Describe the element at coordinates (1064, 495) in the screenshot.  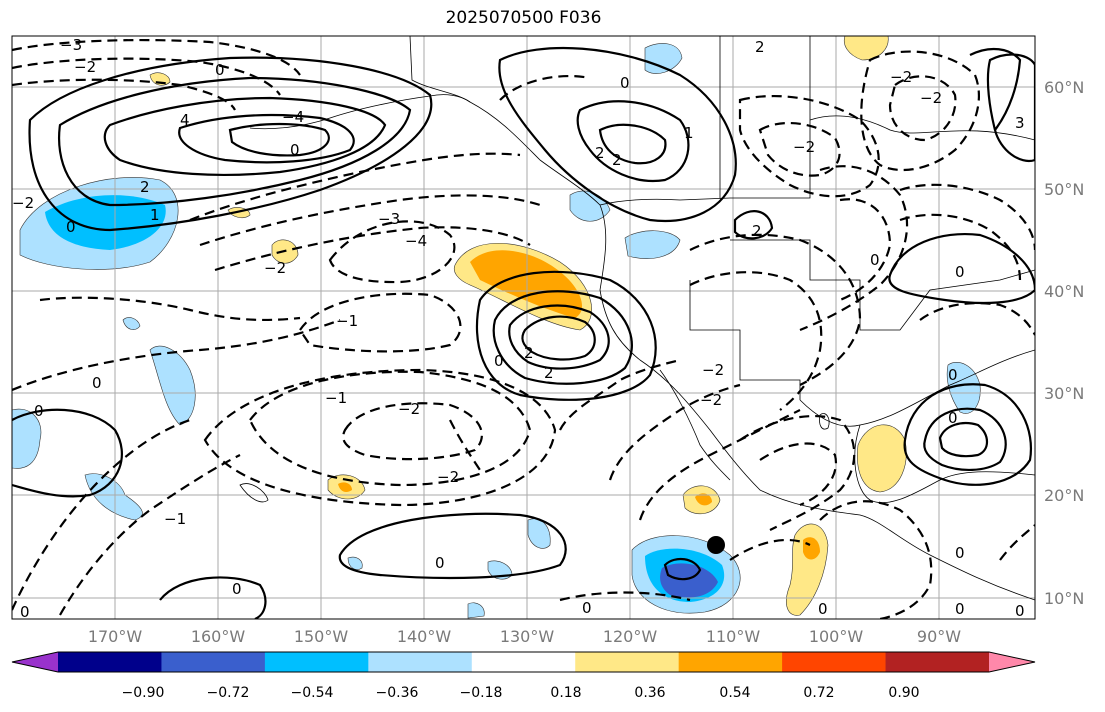
I see `lat-label: 20°N` at that location.